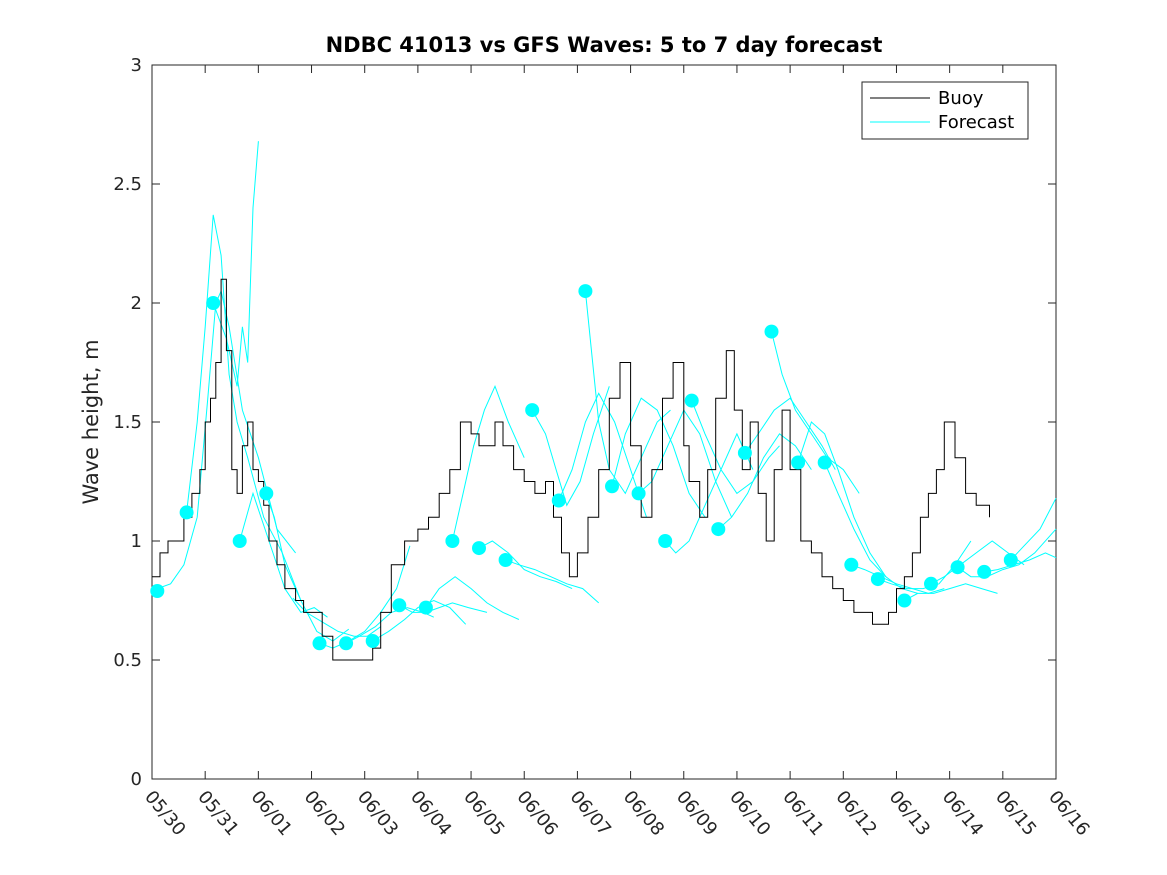 The height and width of the screenshot is (875, 1167). Describe the element at coordinates (136, 65) in the screenshot. I see `y-tick-label: 3` at that location.